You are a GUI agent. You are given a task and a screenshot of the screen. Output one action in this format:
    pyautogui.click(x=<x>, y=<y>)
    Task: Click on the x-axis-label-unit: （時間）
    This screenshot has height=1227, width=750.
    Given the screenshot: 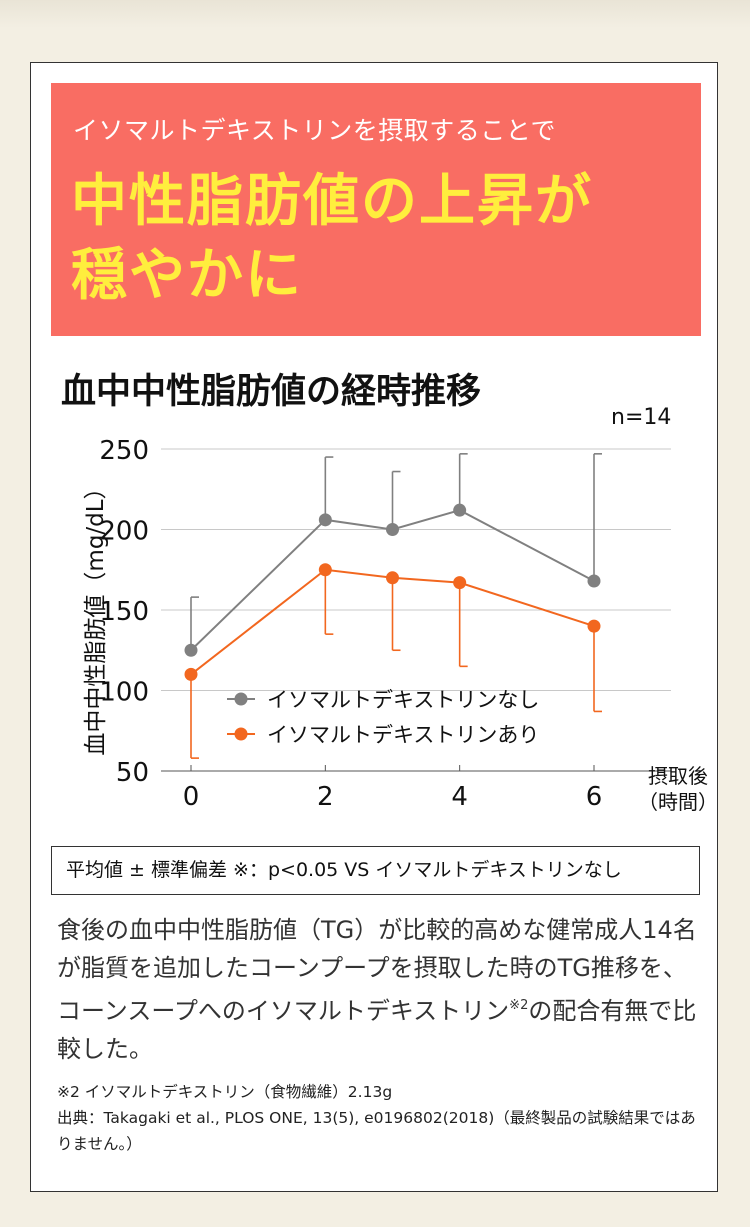 What is the action you would take?
    pyautogui.click(x=678, y=802)
    